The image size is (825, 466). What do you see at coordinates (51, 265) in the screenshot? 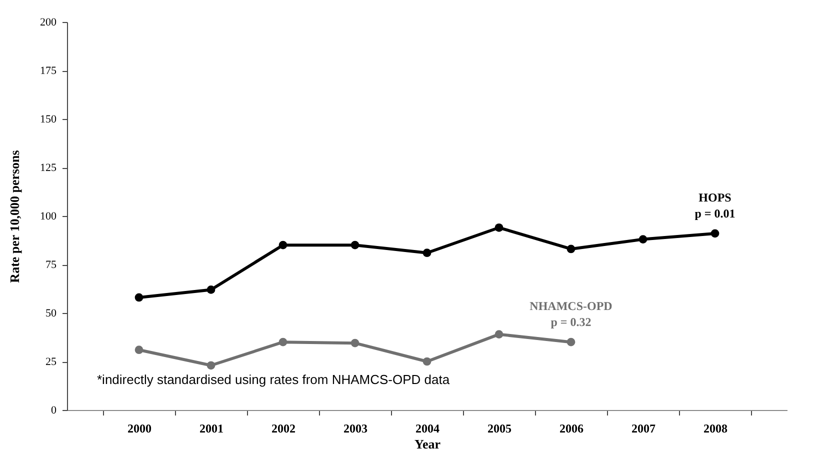
I see `y-tick-label: 75` at bounding box center [51, 265].